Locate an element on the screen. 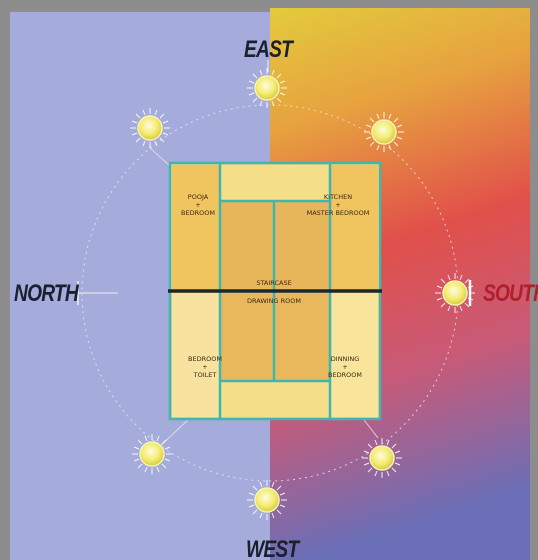 This screenshot has height=560, width=538. dinning-bedroom-label: DINNING + BEDROOM is located at coordinates (345, 367).